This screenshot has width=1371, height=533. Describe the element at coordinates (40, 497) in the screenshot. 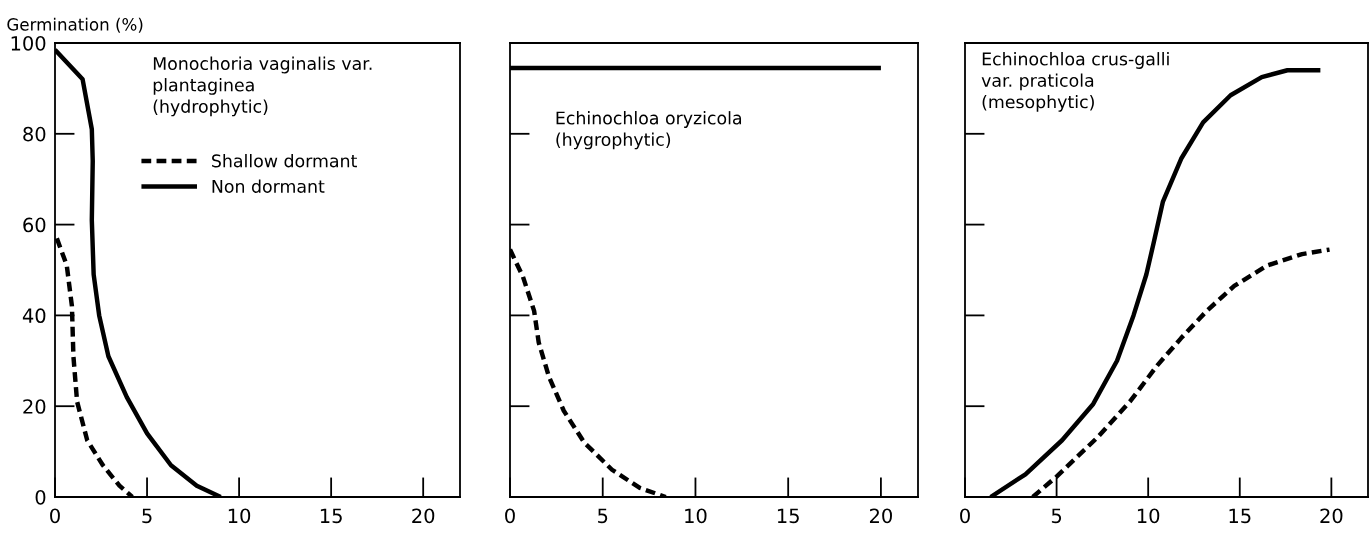

I see `y-tick-label: 0` at that location.